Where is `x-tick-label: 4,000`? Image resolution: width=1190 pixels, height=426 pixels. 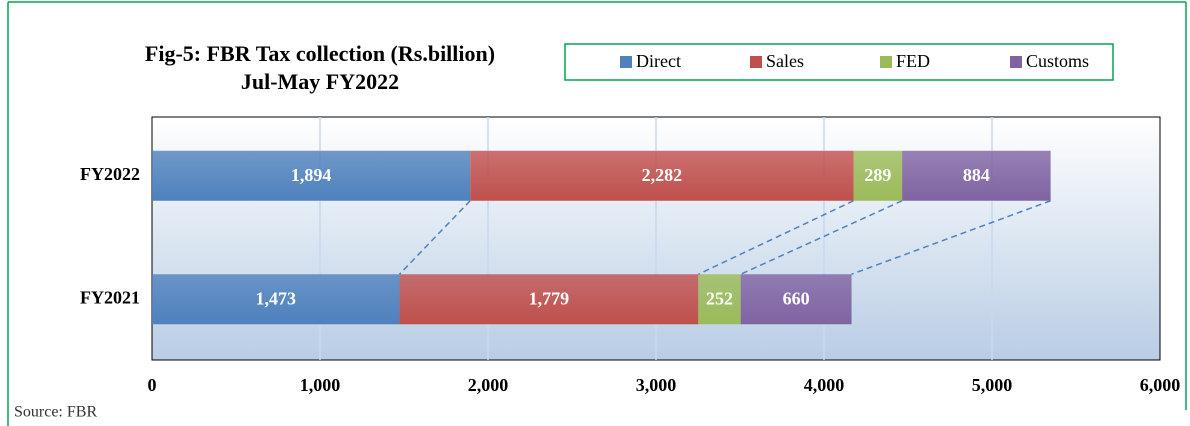
x-tick-label: 4,000 is located at coordinates (824, 385).